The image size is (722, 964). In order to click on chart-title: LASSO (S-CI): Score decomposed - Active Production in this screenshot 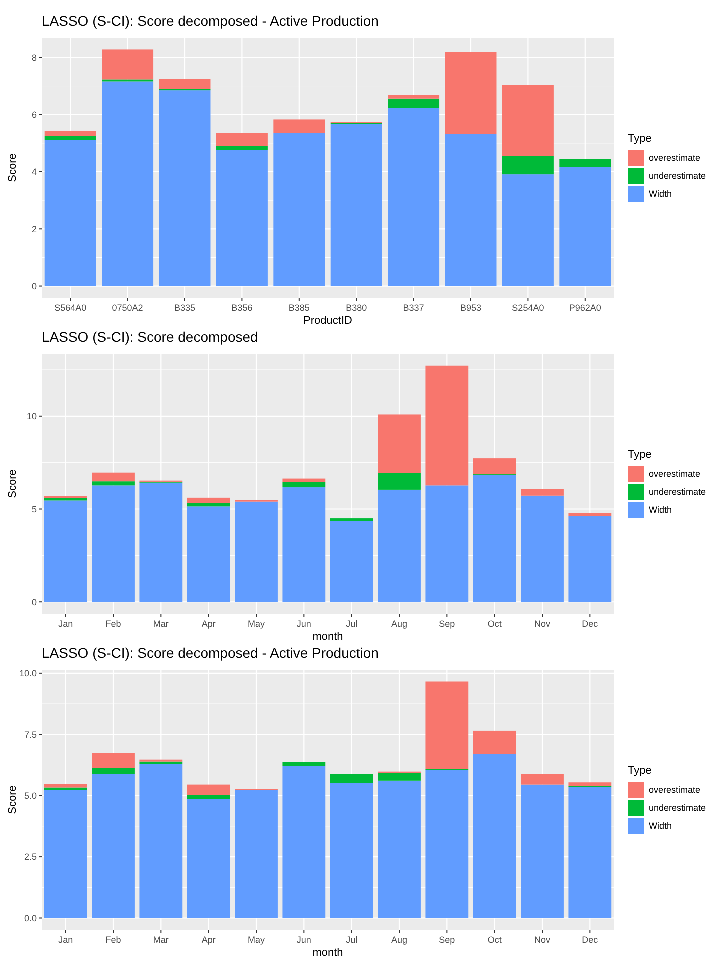, I will do `click(210, 653)`.